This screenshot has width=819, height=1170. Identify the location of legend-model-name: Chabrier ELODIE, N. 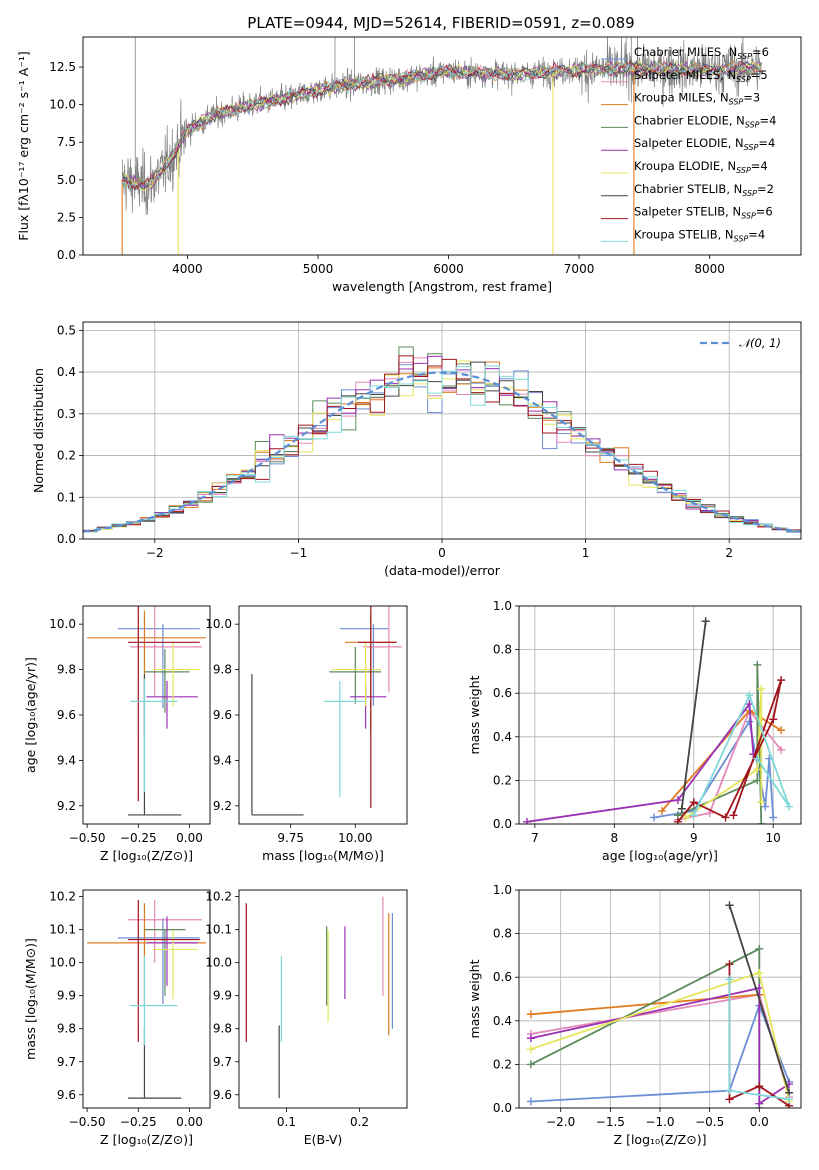
(689, 120).